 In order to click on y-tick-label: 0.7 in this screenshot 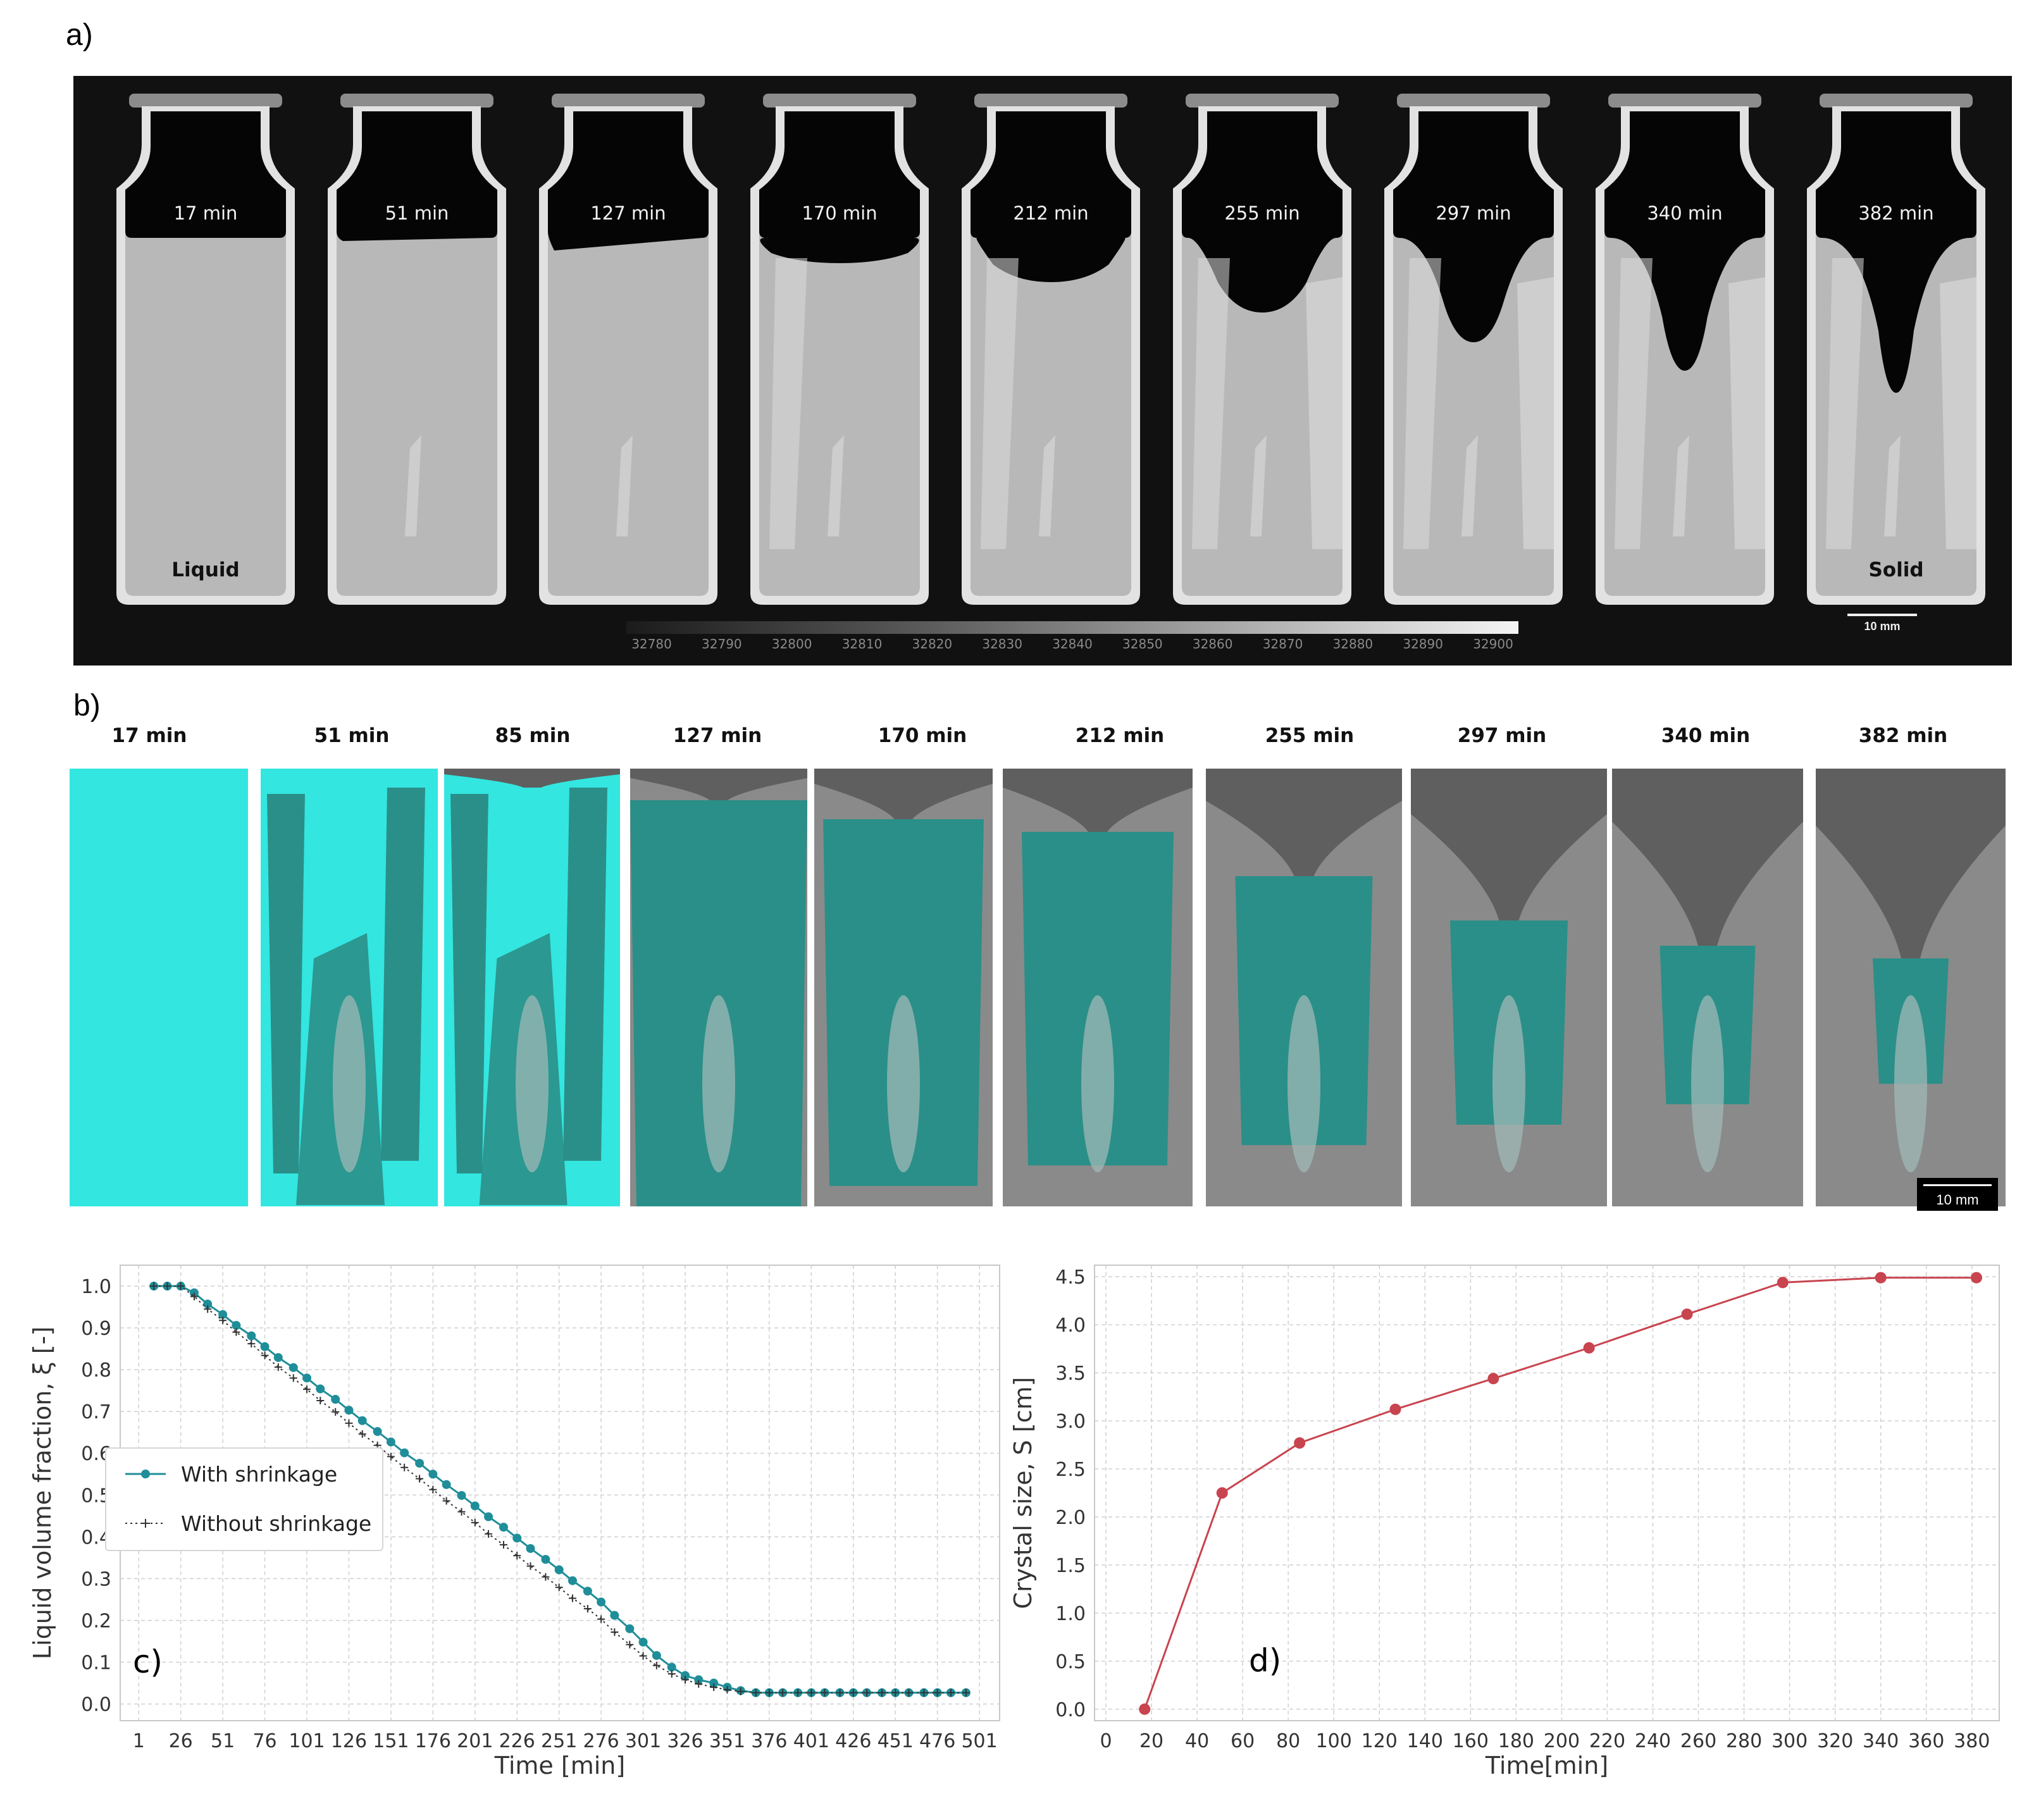, I will do `click(96, 1412)`.